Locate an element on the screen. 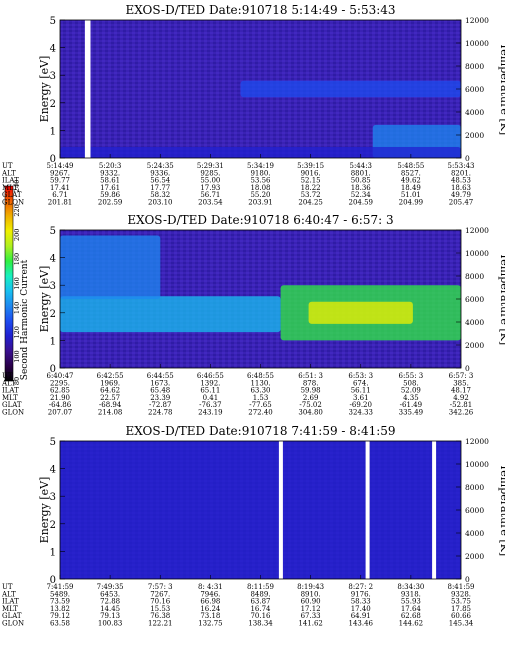  table-cell: 70.16 is located at coordinates (260, 616).